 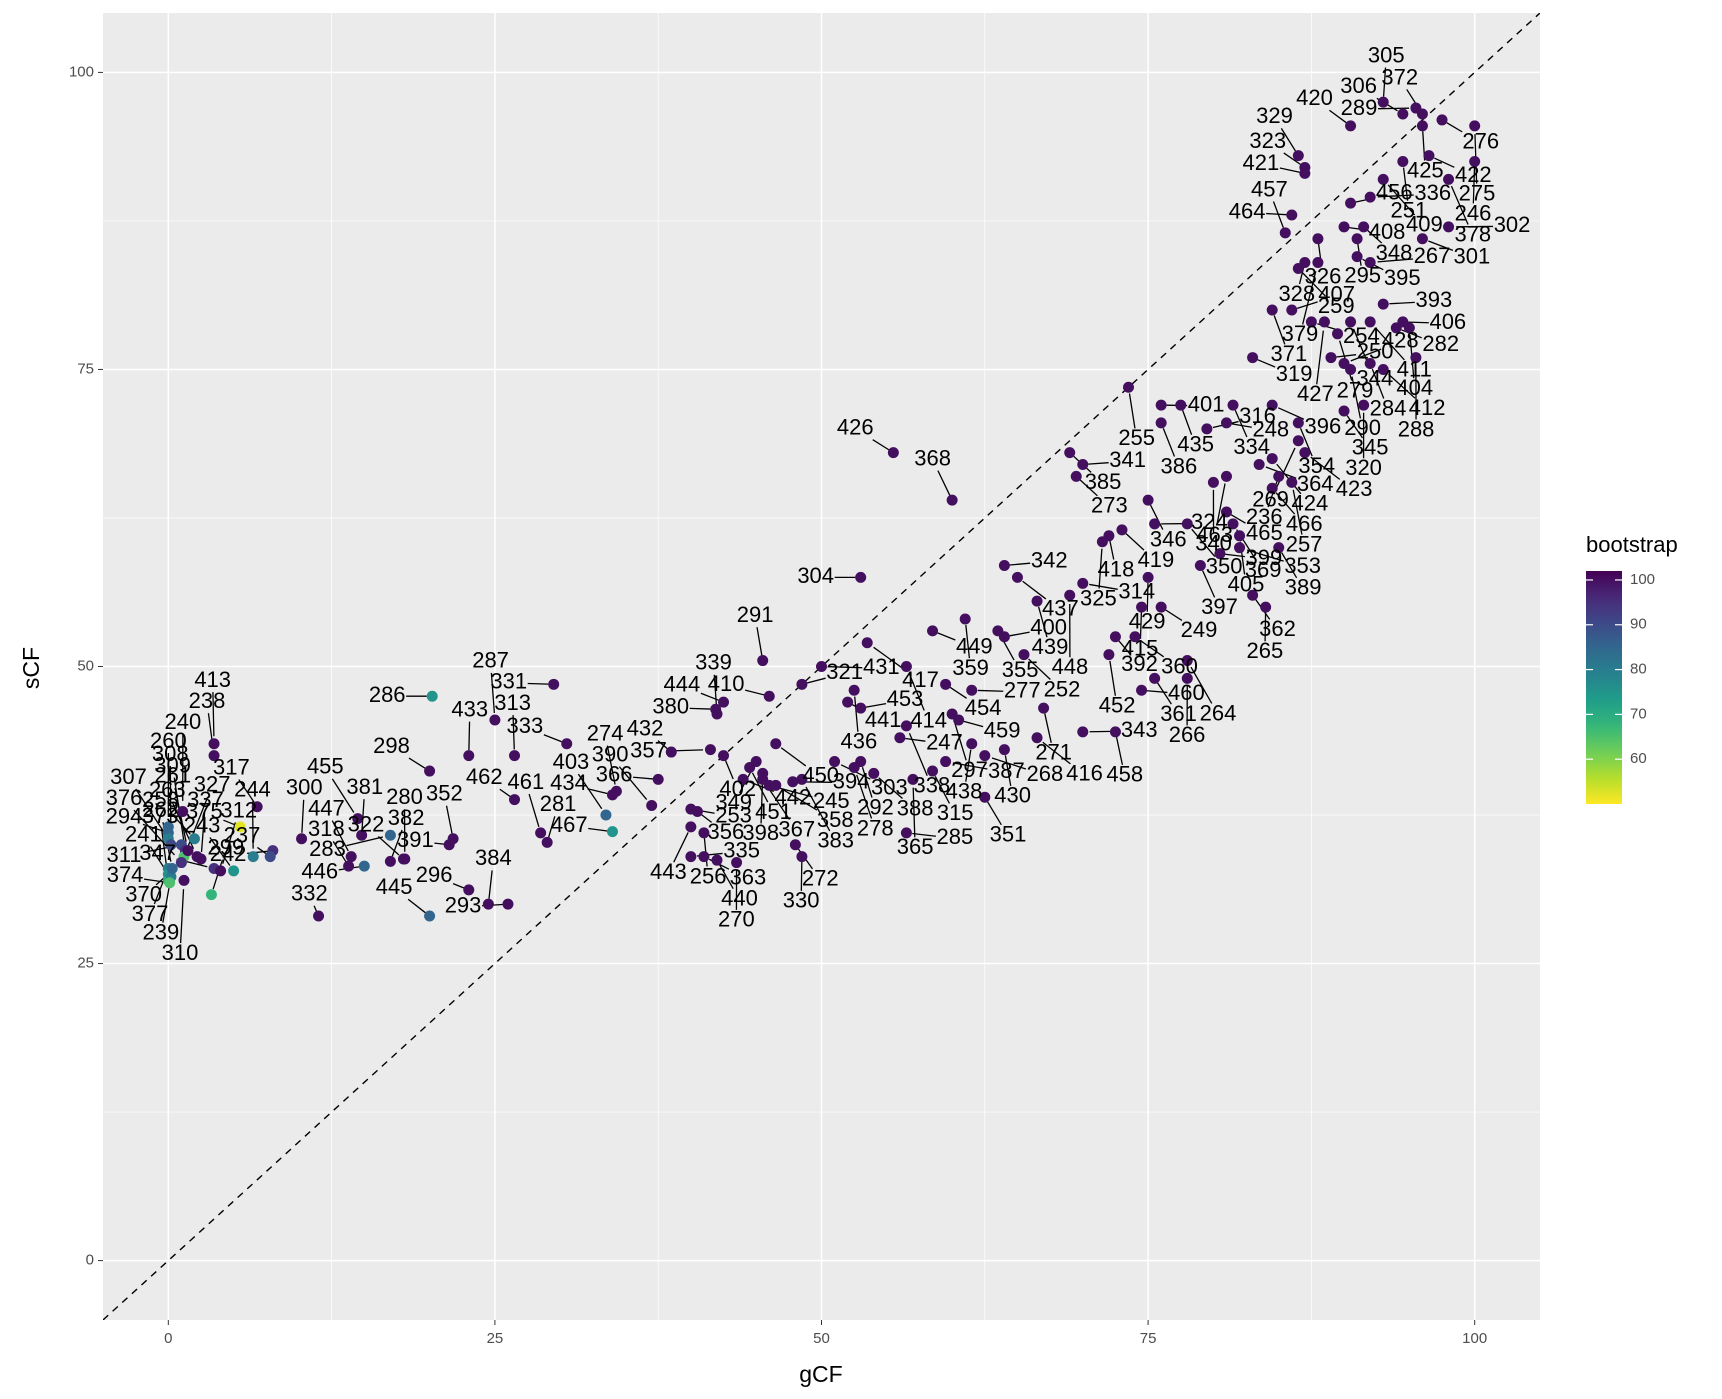 What do you see at coordinates (1139, 729) in the screenshot?
I see `point-label: 343` at bounding box center [1139, 729].